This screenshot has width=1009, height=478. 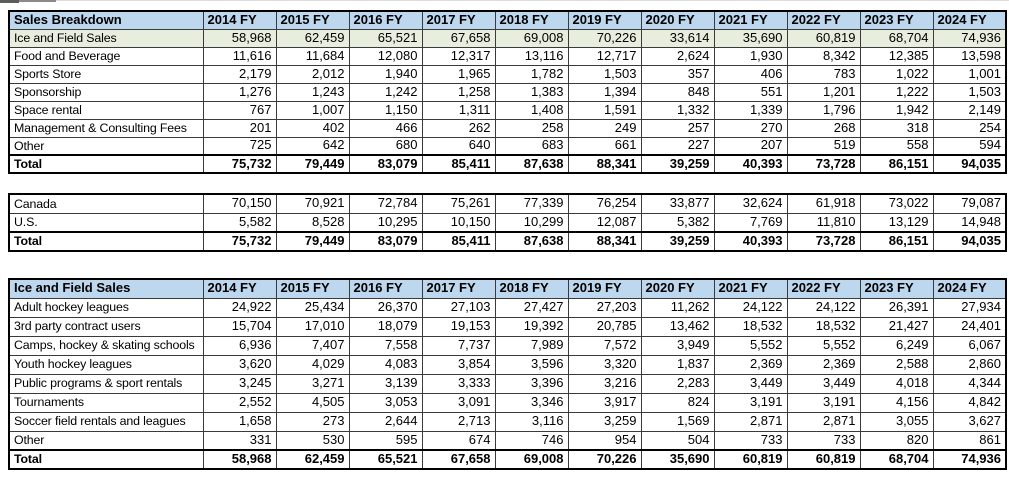 I want to click on crop-artifact-fragment-dark, so click(x=9, y=1).